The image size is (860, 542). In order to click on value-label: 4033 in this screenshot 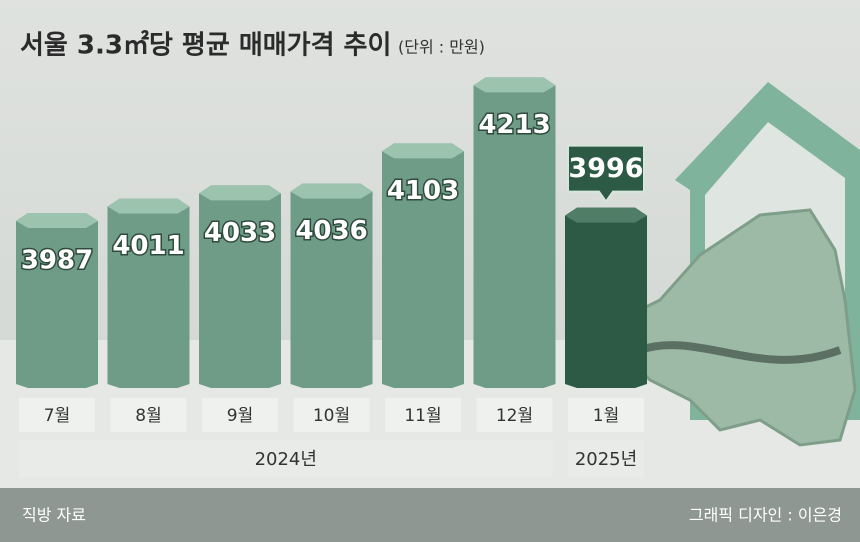, I will do `click(240, 233)`.